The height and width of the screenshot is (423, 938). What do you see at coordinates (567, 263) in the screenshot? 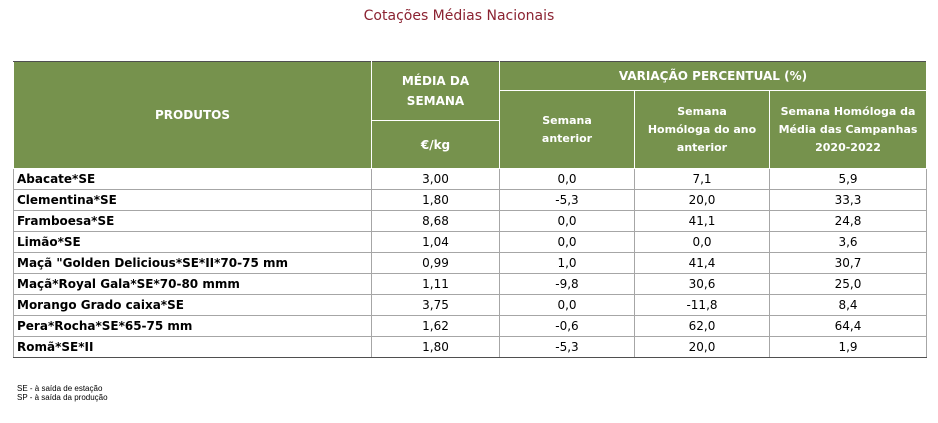
I see `cell-anterior: 1,0` at bounding box center [567, 263].